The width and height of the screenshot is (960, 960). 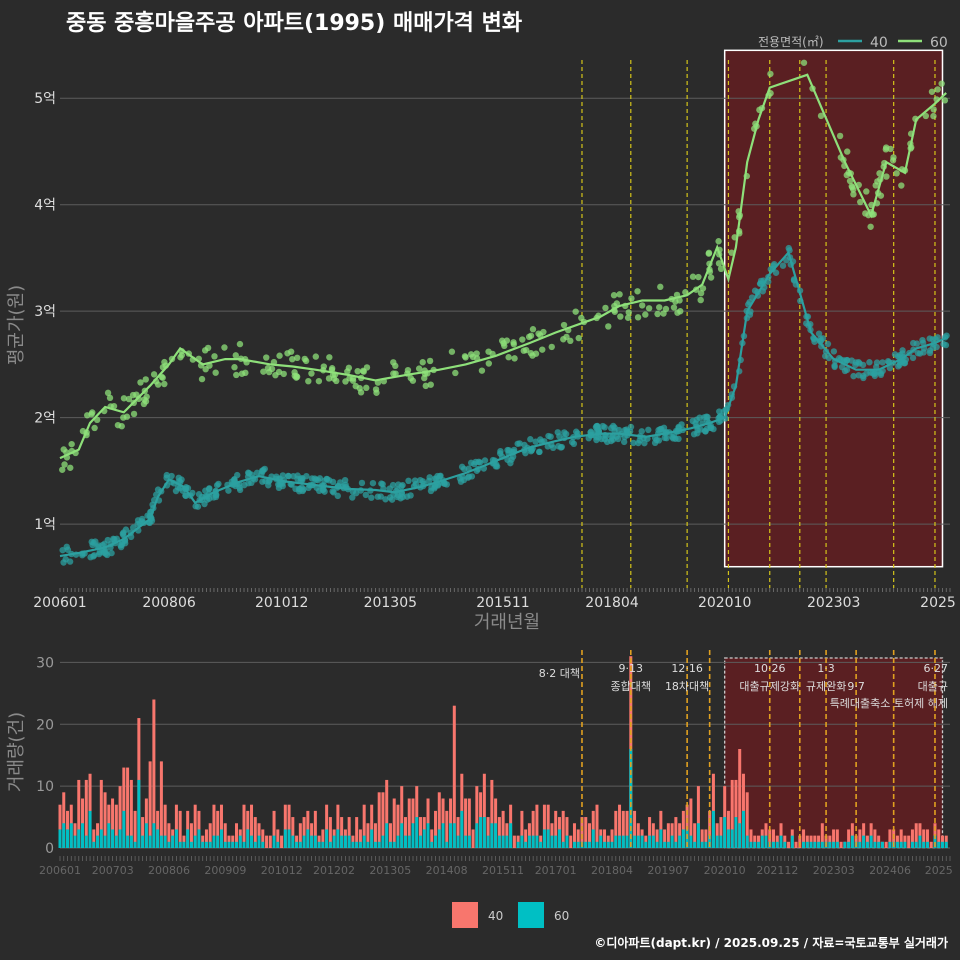 What do you see at coordinates (668, 870) in the screenshot?
I see `volume-x-tick: 201907` at bounding box center [668, 870].